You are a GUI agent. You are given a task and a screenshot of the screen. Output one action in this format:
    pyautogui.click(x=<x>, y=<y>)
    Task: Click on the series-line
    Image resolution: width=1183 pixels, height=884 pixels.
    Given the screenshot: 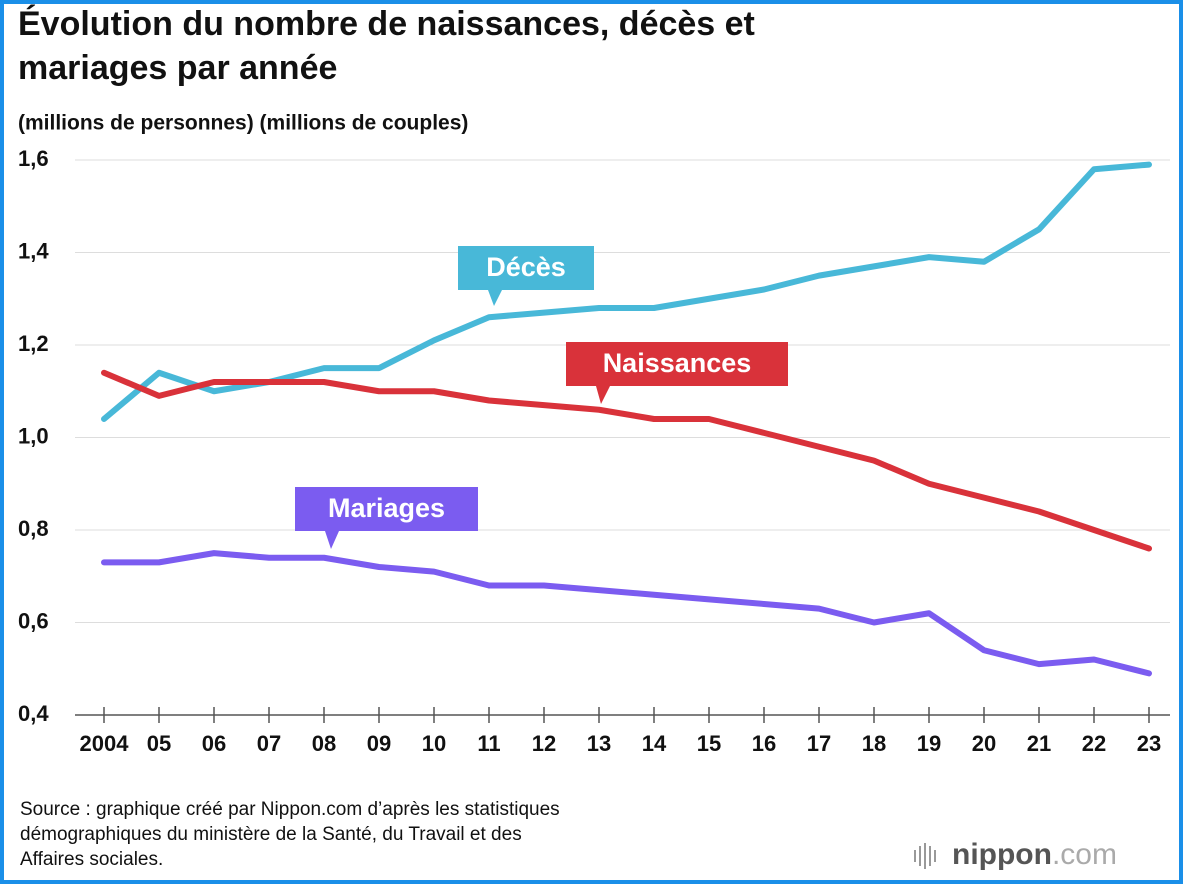 What is the action you would take?
    pyautogui.click(x=626, y=613)
    